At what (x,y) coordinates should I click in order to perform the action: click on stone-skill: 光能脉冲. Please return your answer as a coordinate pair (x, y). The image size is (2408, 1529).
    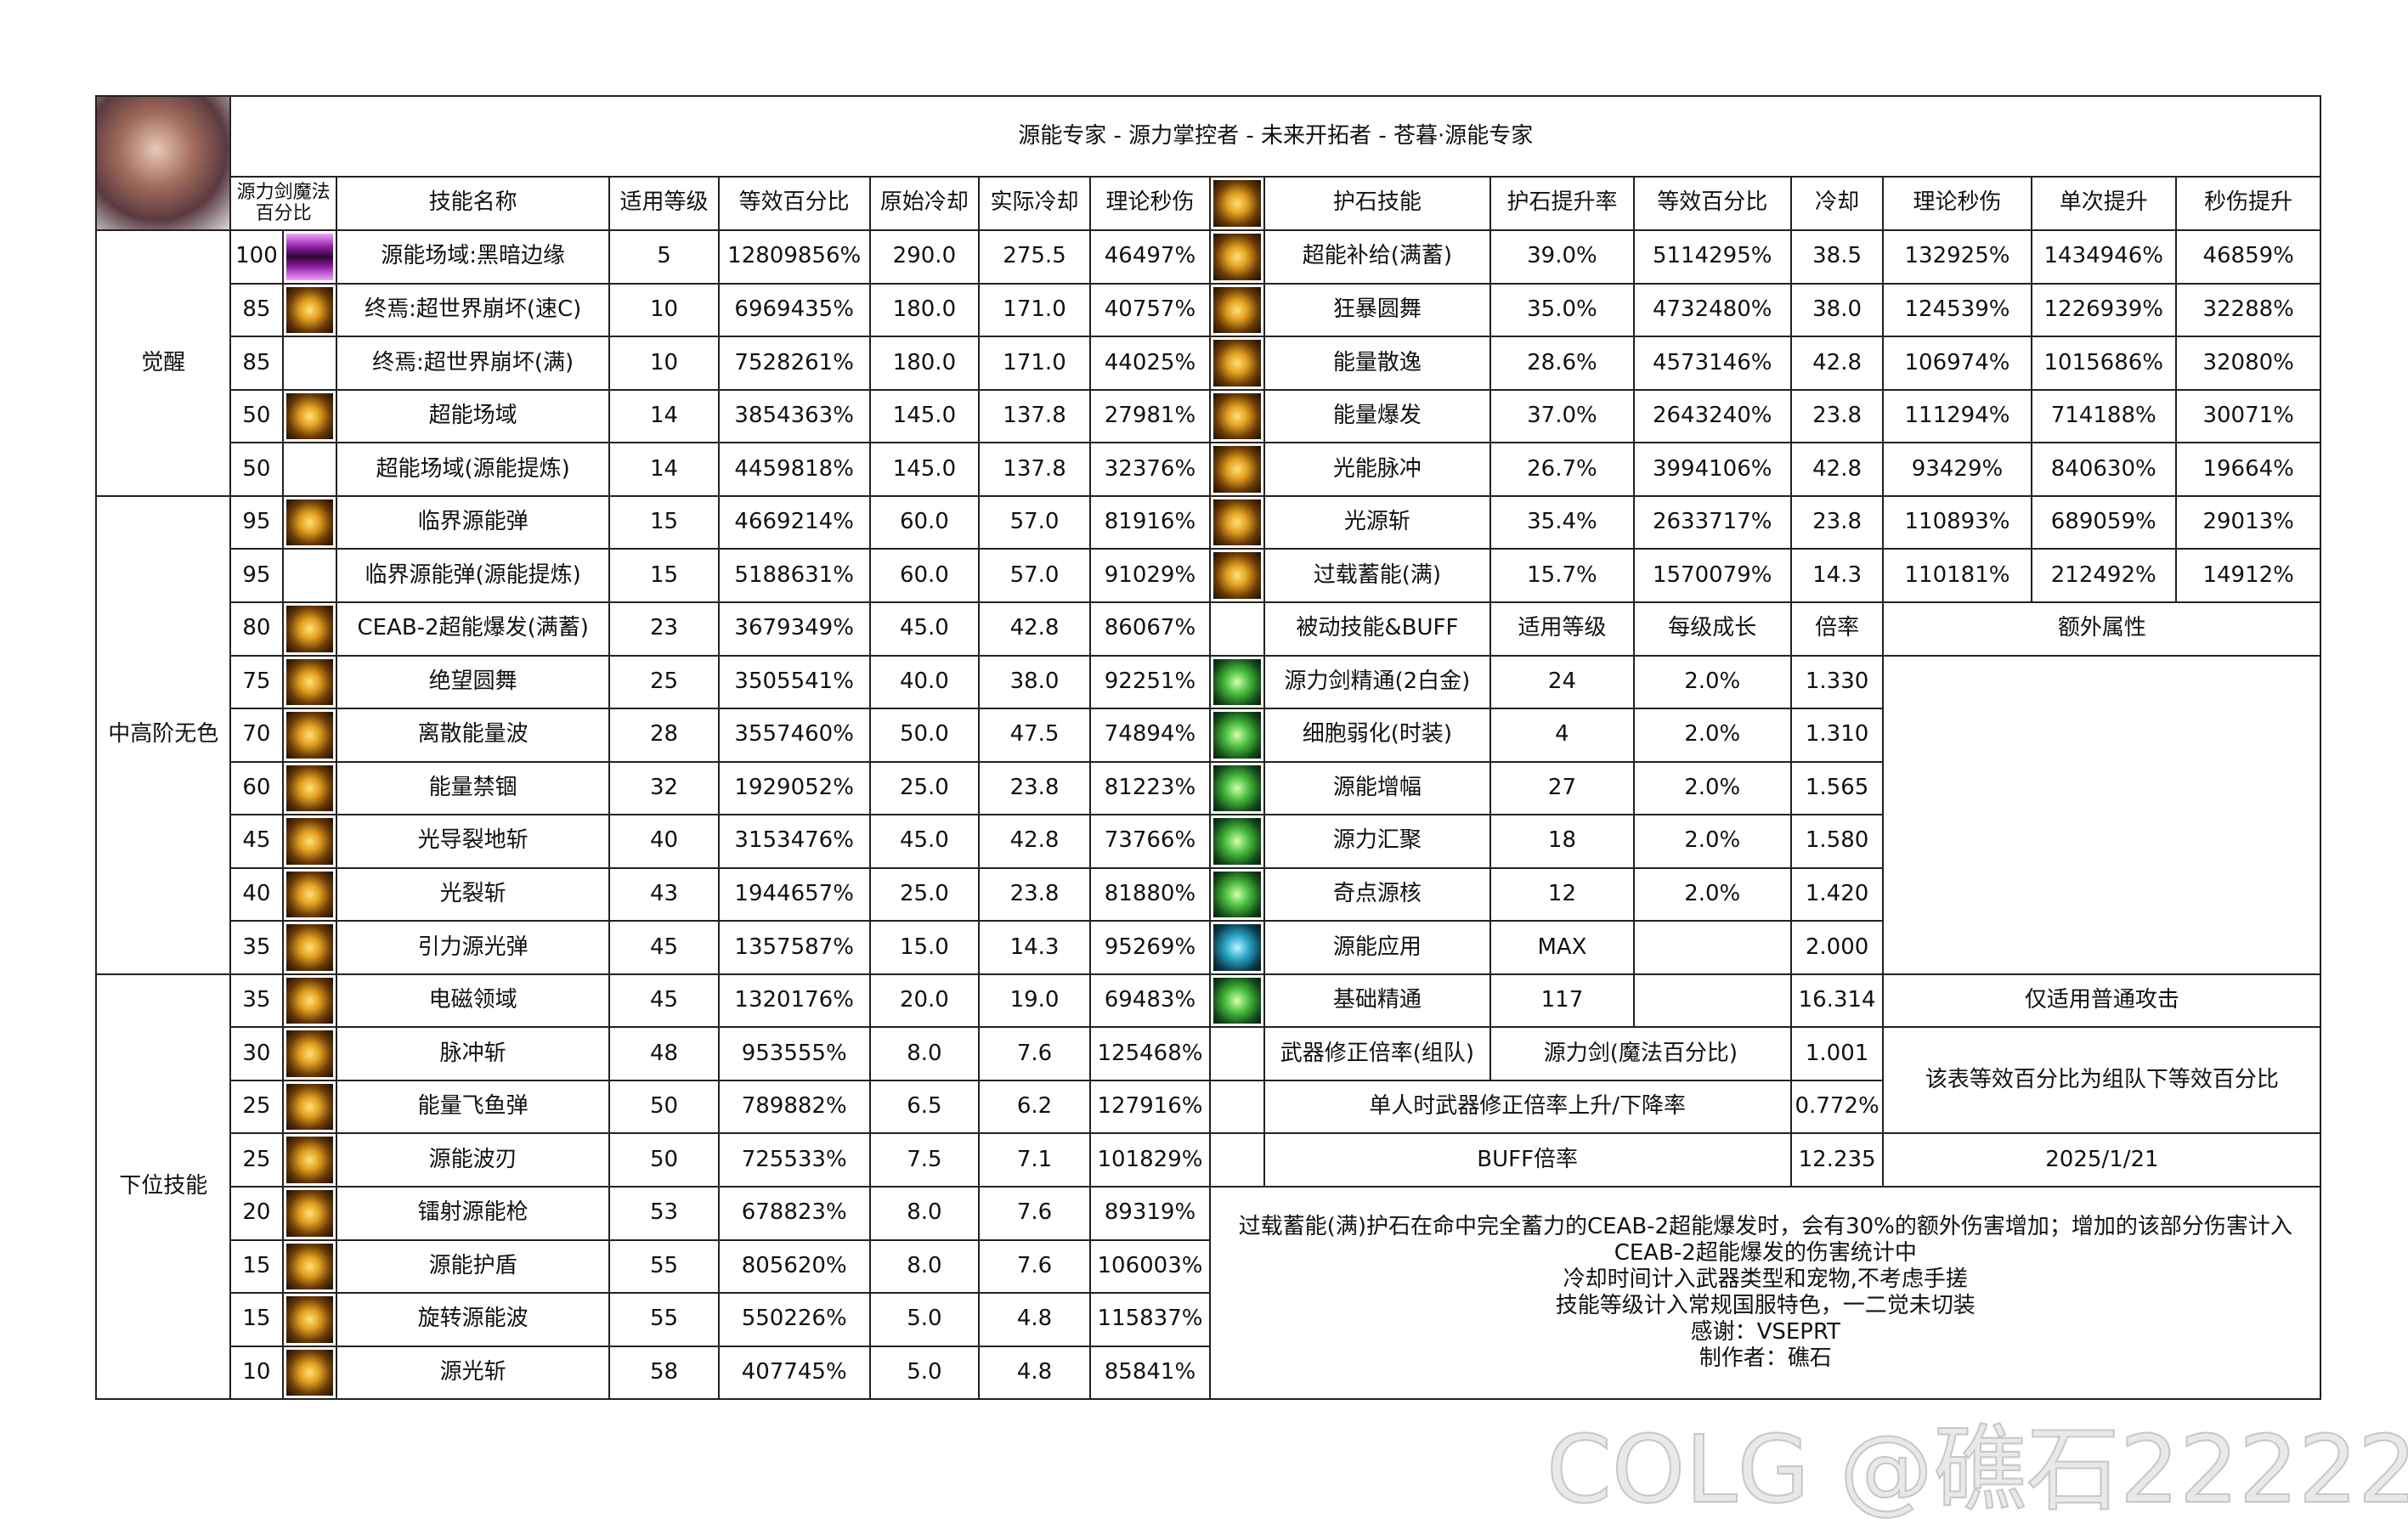
    Looking at the image, I should click on (1377, 469).